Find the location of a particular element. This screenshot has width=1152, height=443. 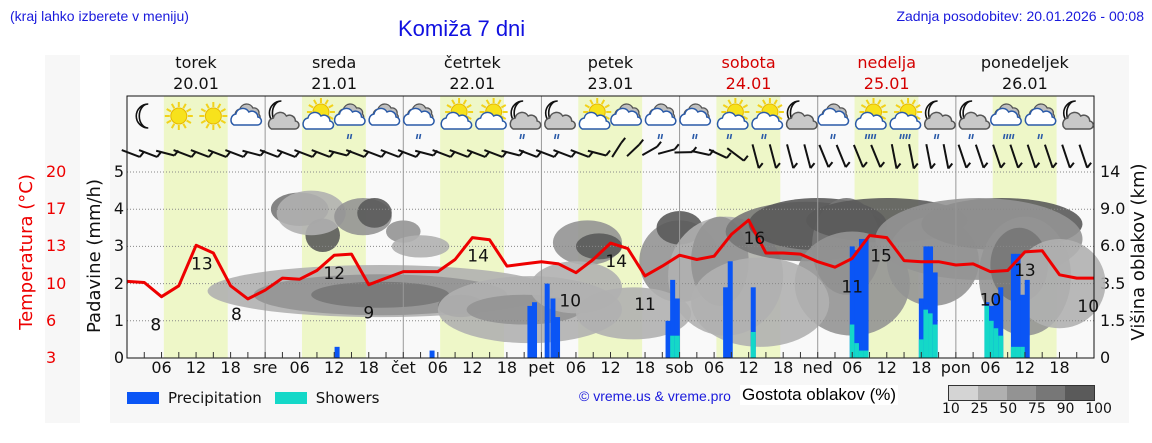

day-header-3: petek 23.01 is located at coordinates (610, 73).